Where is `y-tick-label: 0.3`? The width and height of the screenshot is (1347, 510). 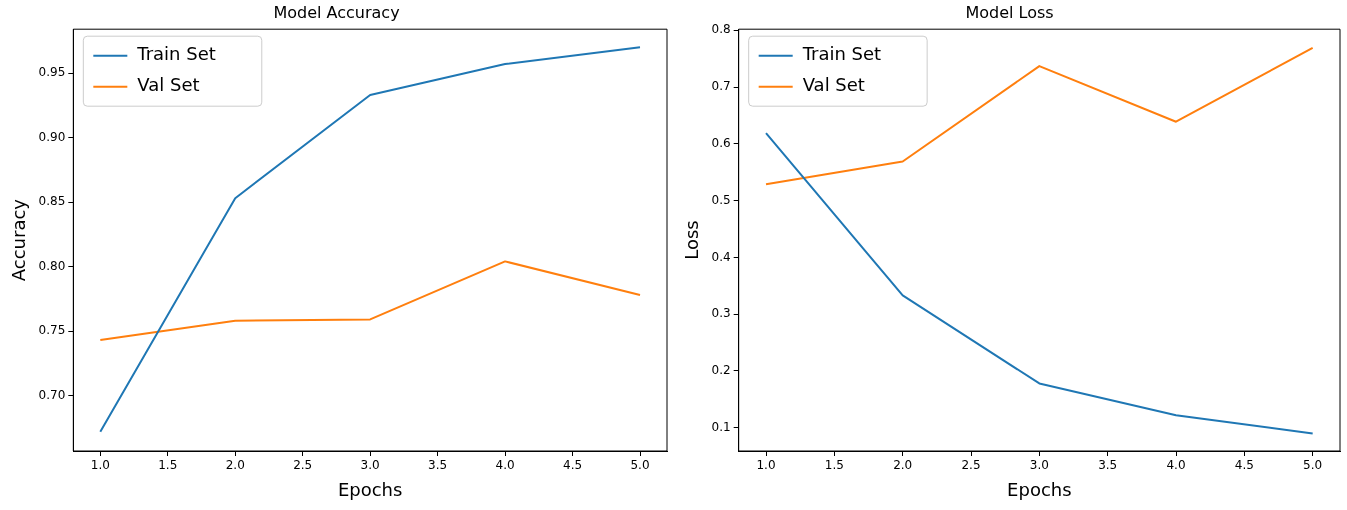
y-tick-label: 0.3 is located at coordinates (721, 313).